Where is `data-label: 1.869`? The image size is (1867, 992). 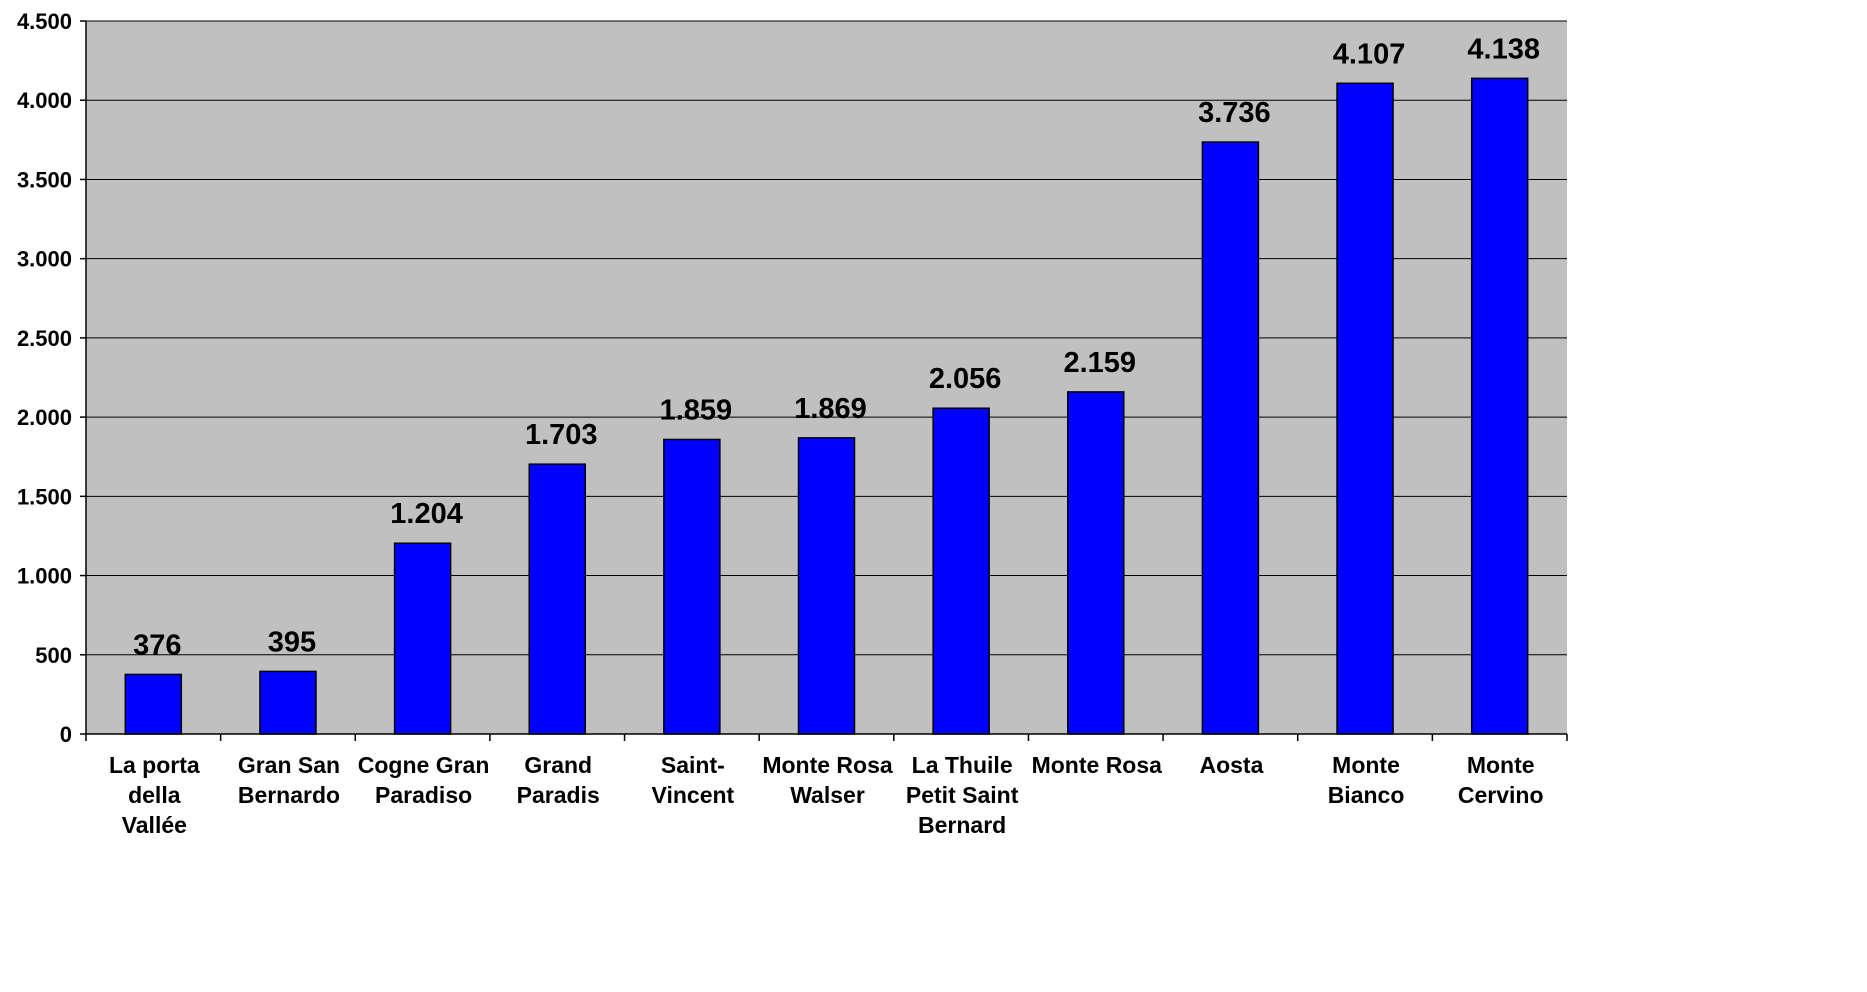 data-label: 1.869 is located at coordinates (830, 409).